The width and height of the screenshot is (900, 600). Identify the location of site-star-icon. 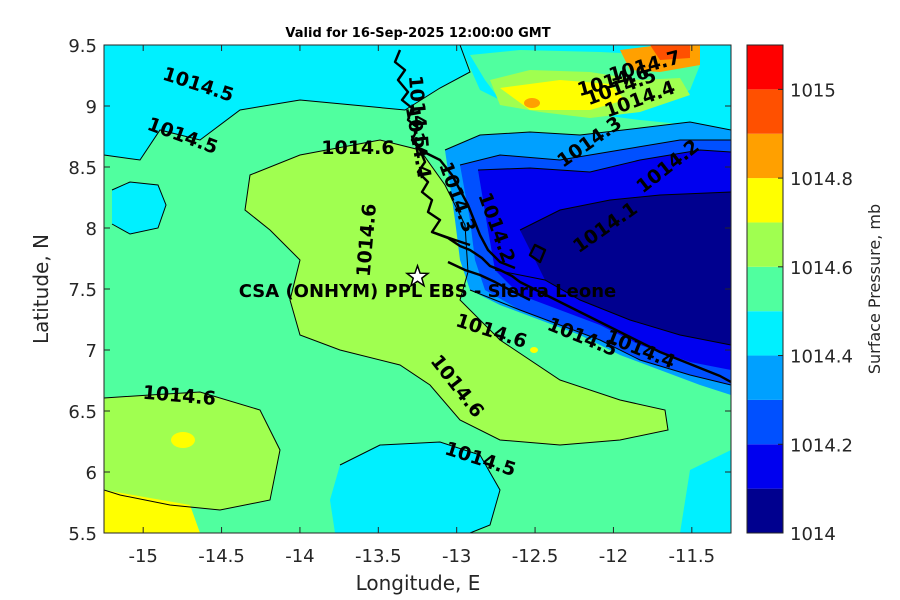
(417, 275).